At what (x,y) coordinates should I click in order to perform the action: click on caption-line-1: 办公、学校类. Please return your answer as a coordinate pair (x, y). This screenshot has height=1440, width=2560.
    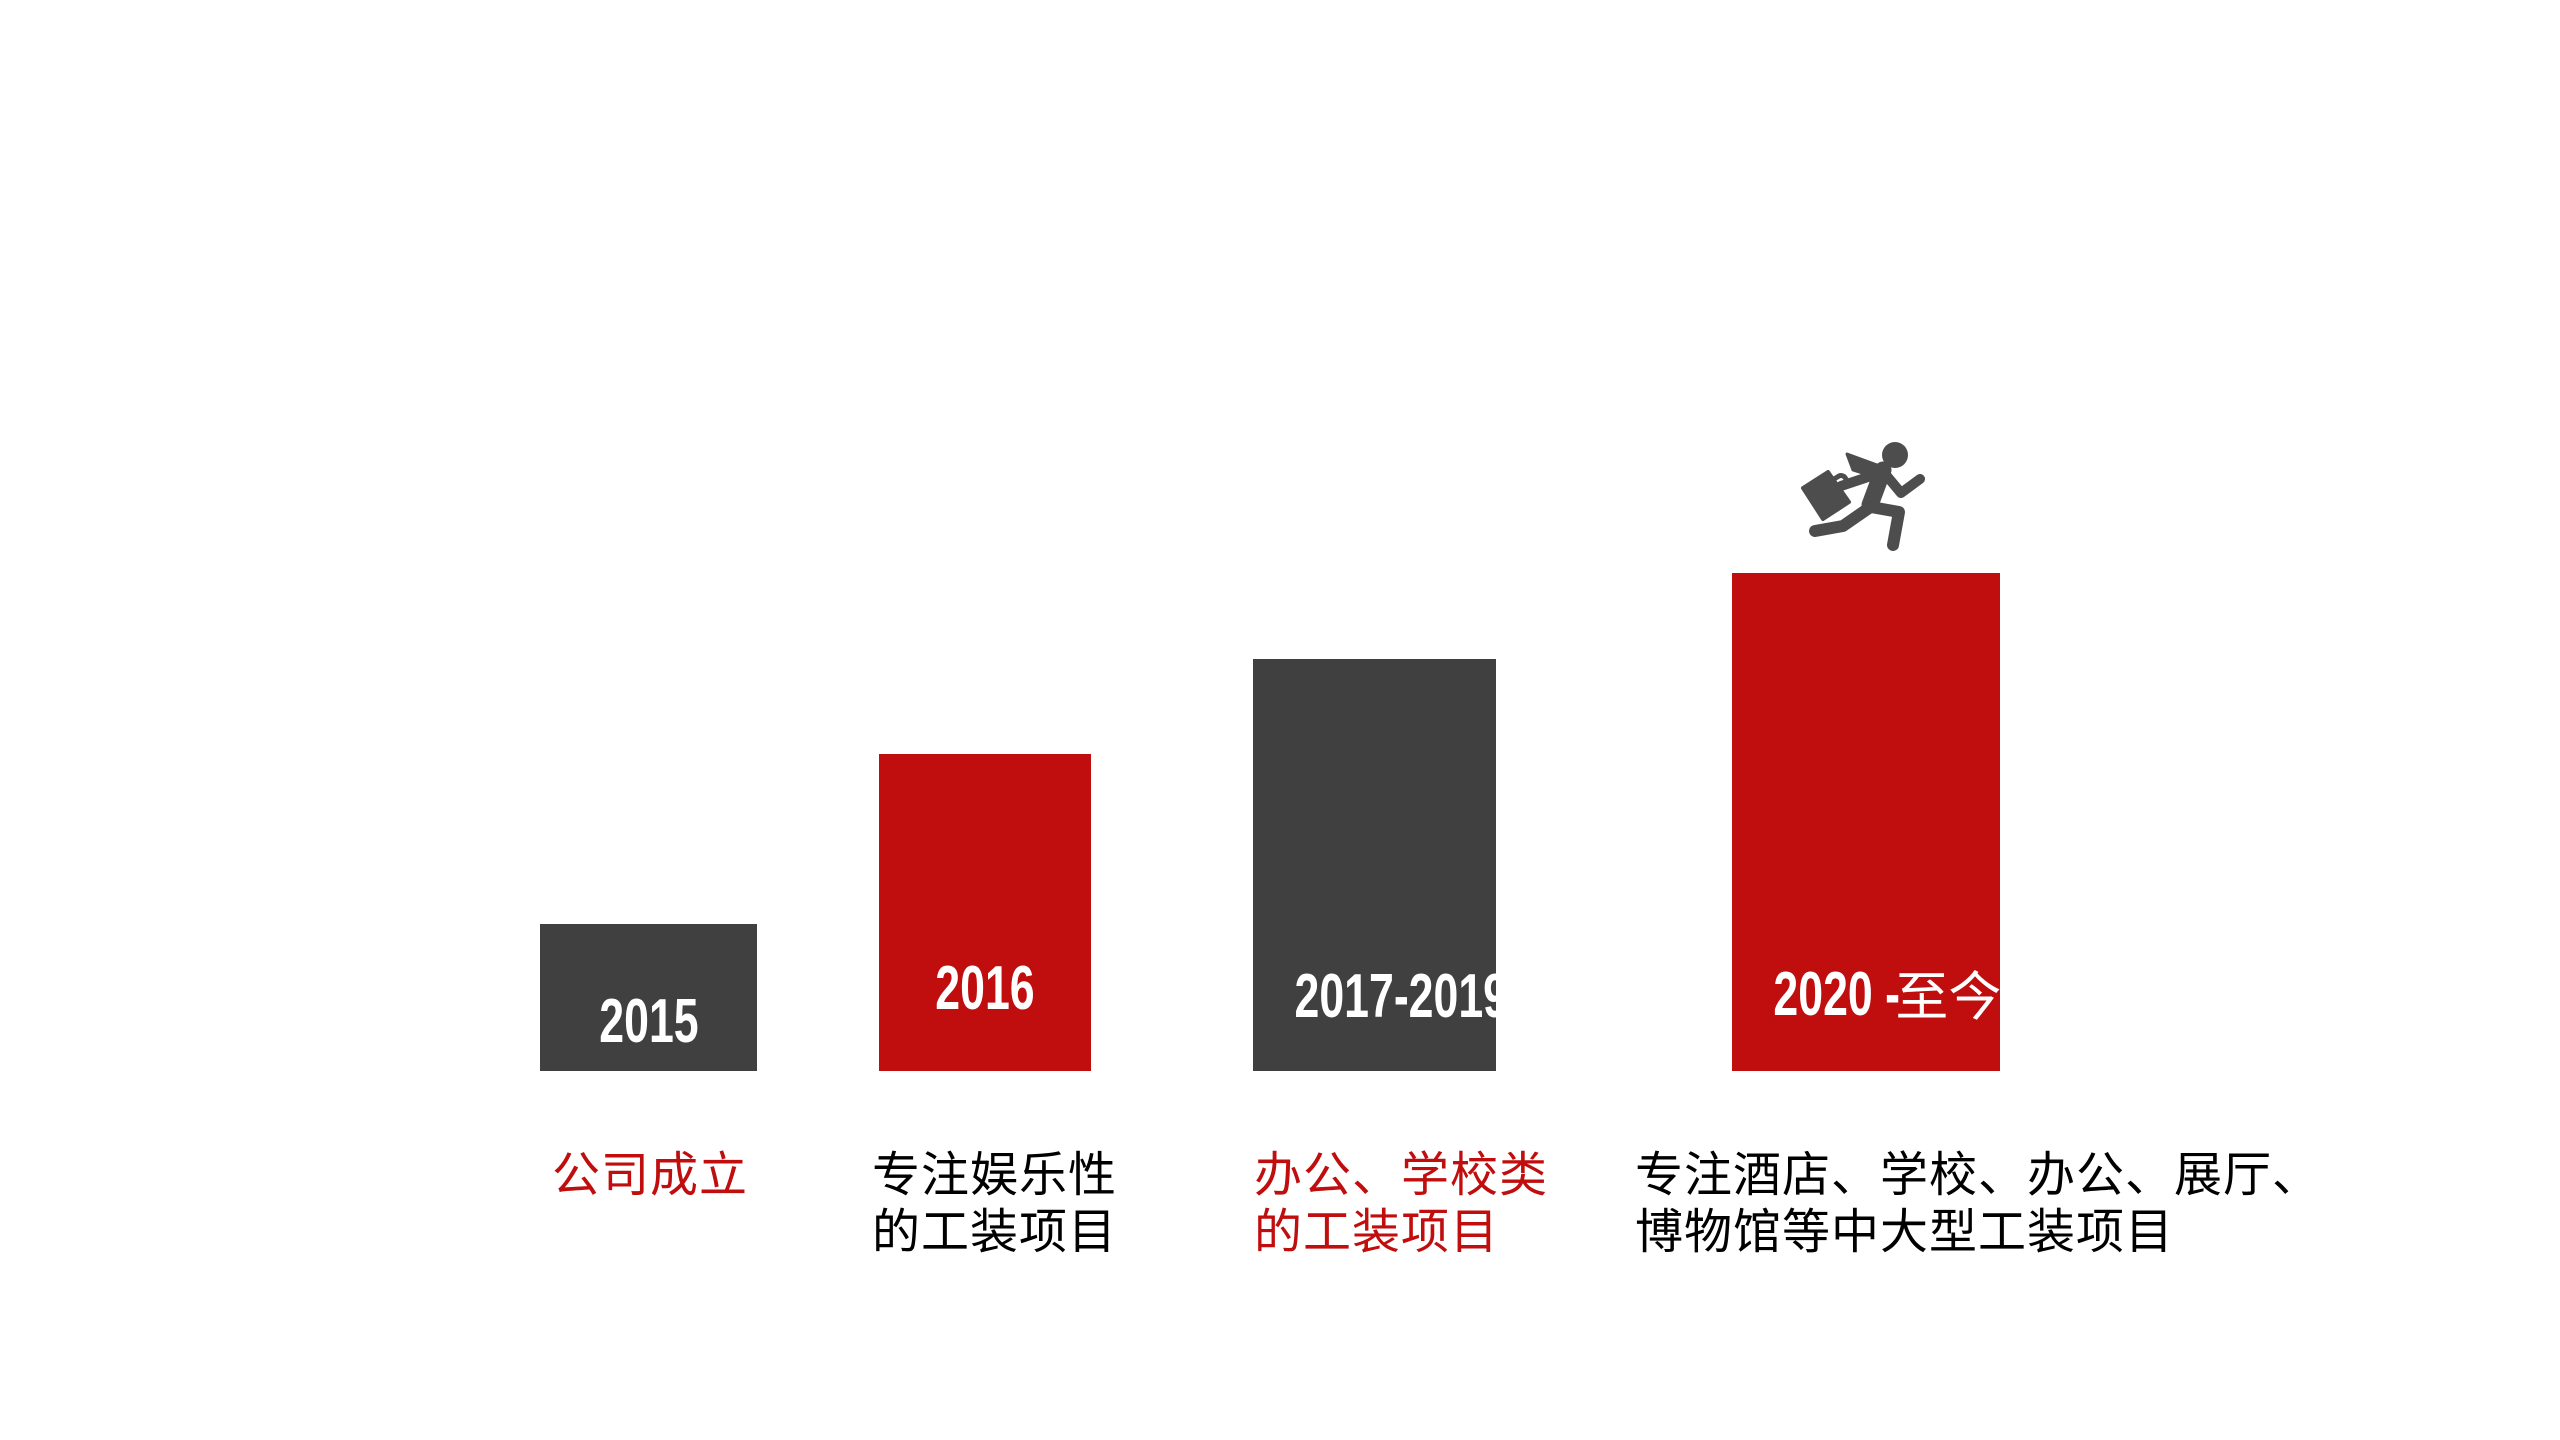
    Looking at the image, I should click on (1401, 1175).